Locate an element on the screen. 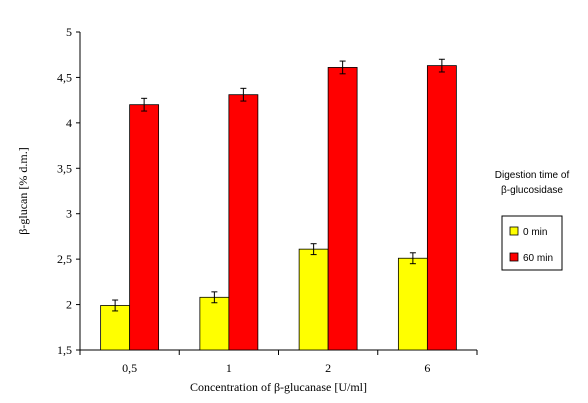 The image size is (588, 403). x-tick-label: 1 is located at coordinates (229, 368).